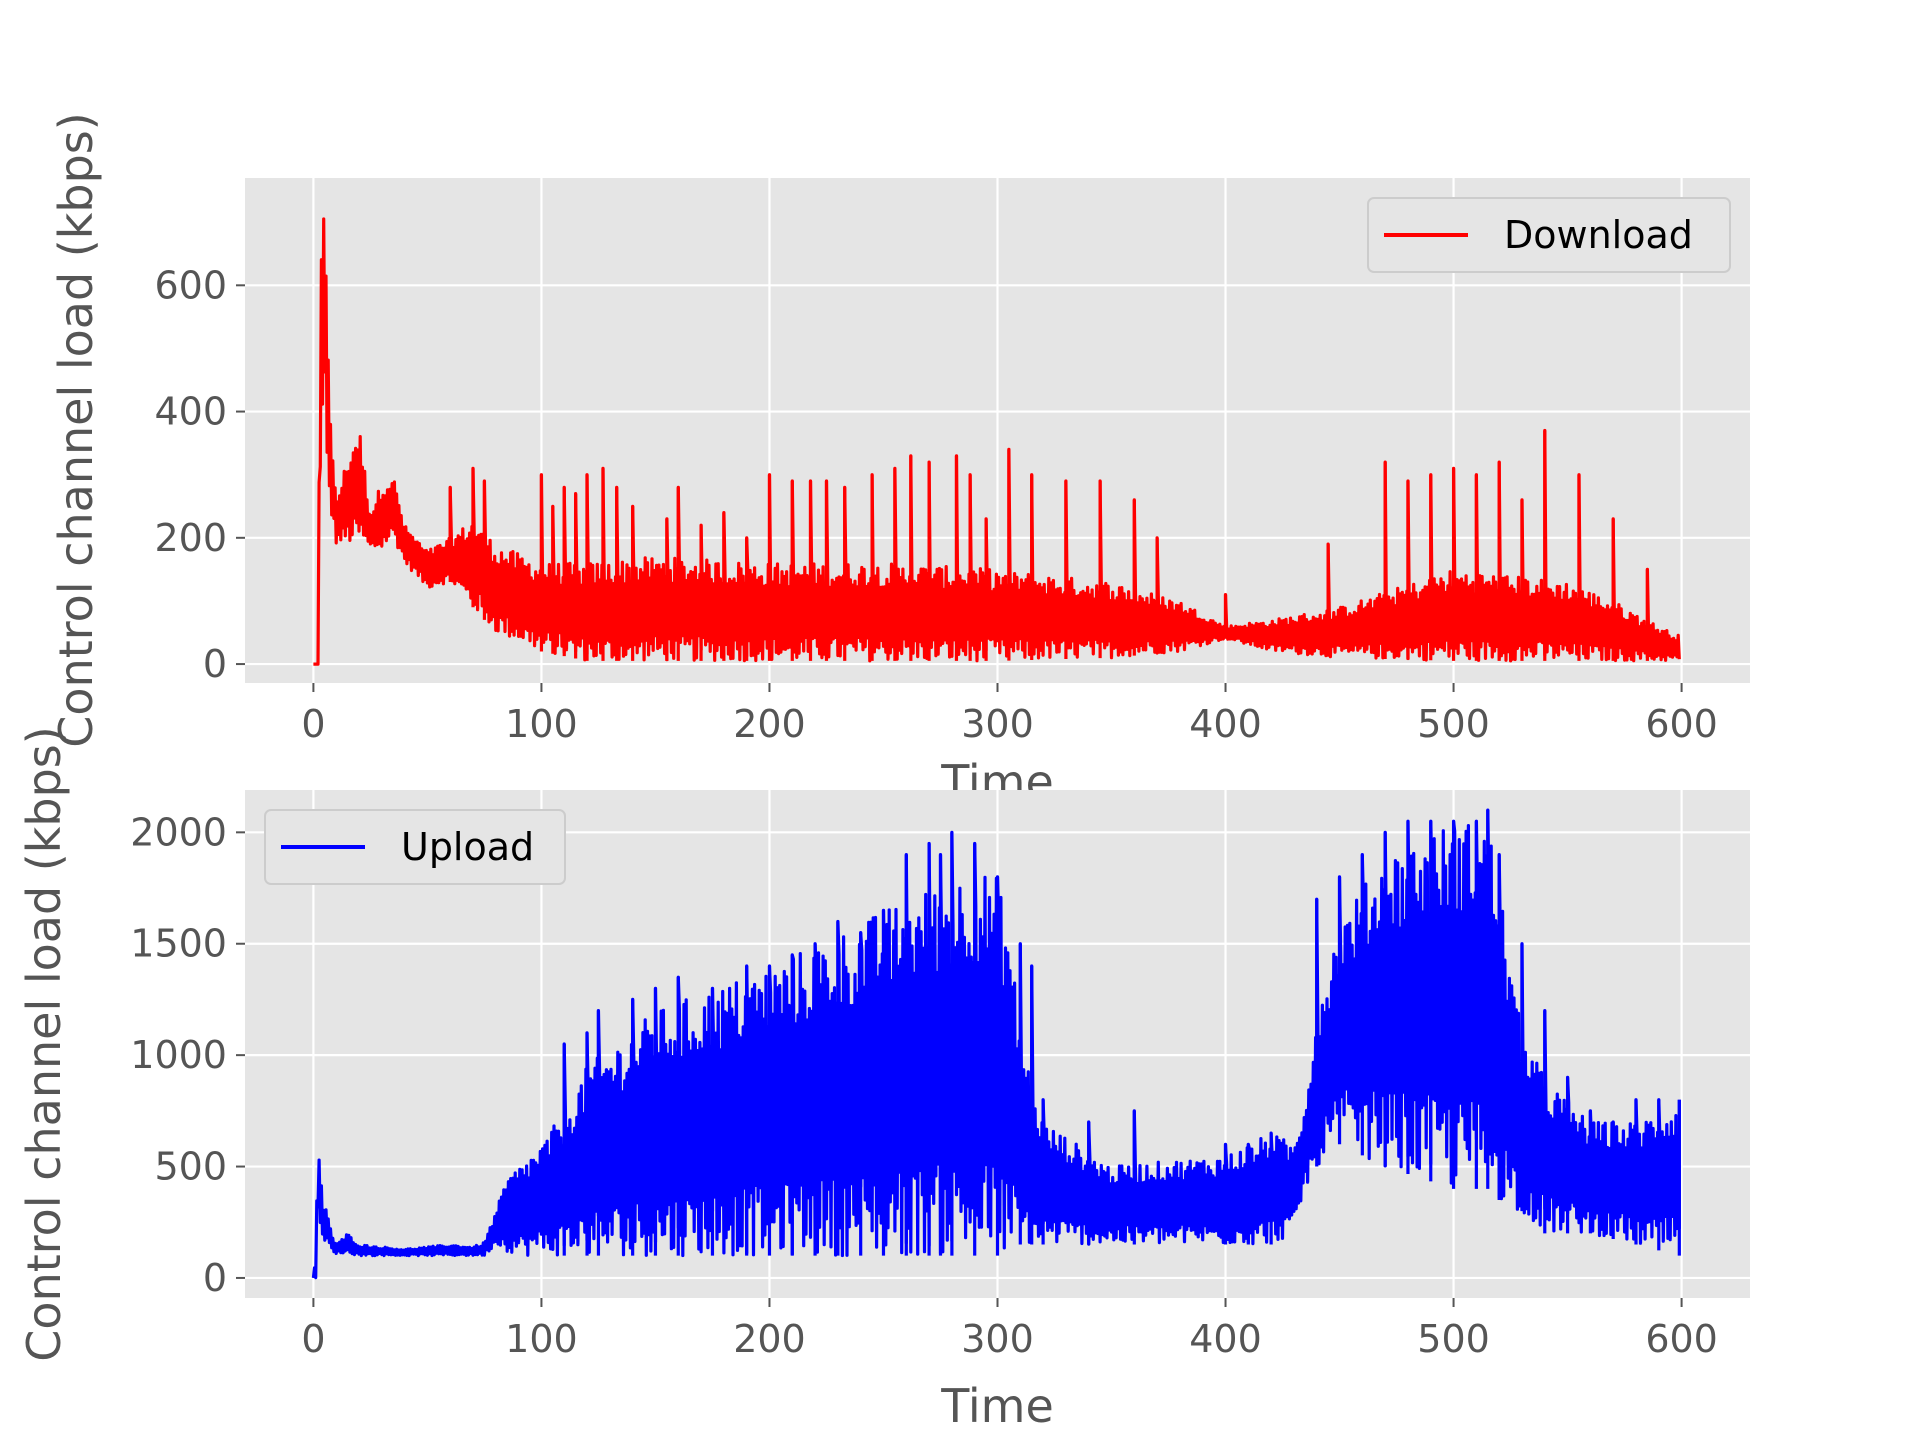 The width and height of the screenshot is (1920, 1440). What do you see at coordinates (190, 285) in the screenshot?
I see `y-tick-label: 600` at bounding box center [190, 285].